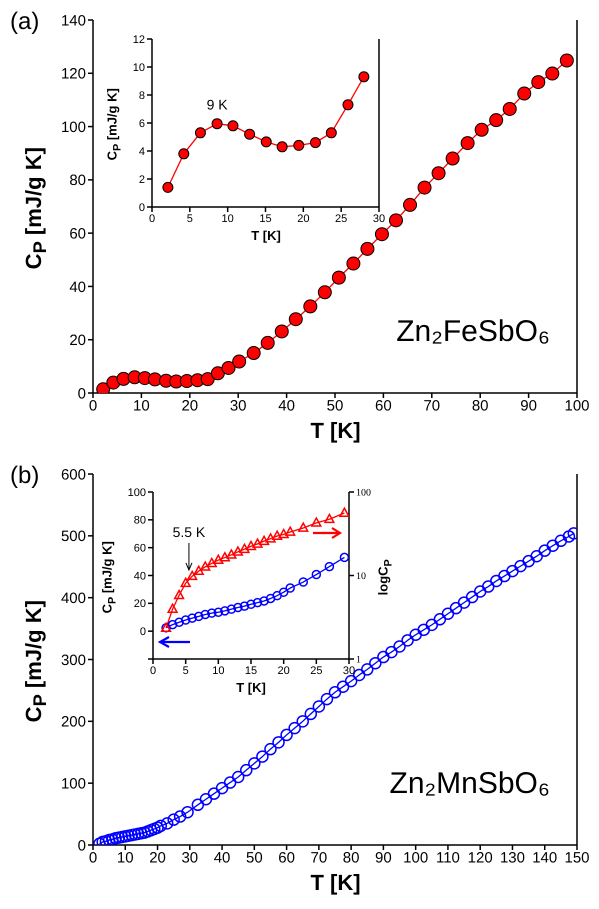 The image size is (599, 909). What do you see at coordinates (577, 406) in the screenshot?
I see `x-tick-label: 100` at bounding box center [577, 406].